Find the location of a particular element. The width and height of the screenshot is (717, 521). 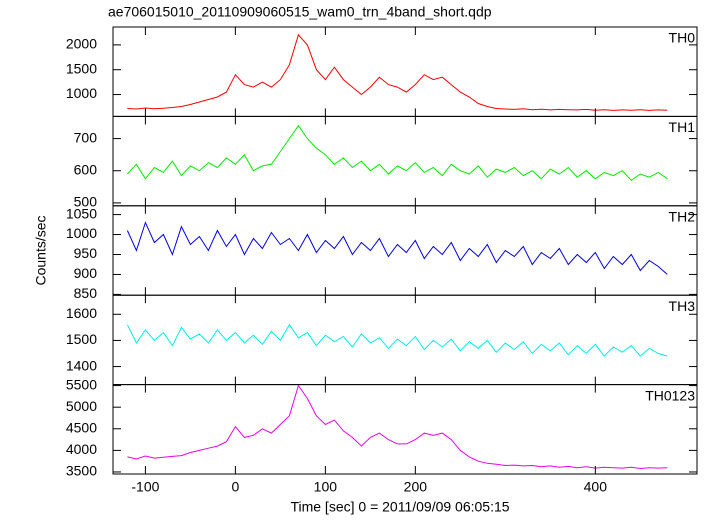

y-tick-label: 4000 is located at coordinates (81, 449).